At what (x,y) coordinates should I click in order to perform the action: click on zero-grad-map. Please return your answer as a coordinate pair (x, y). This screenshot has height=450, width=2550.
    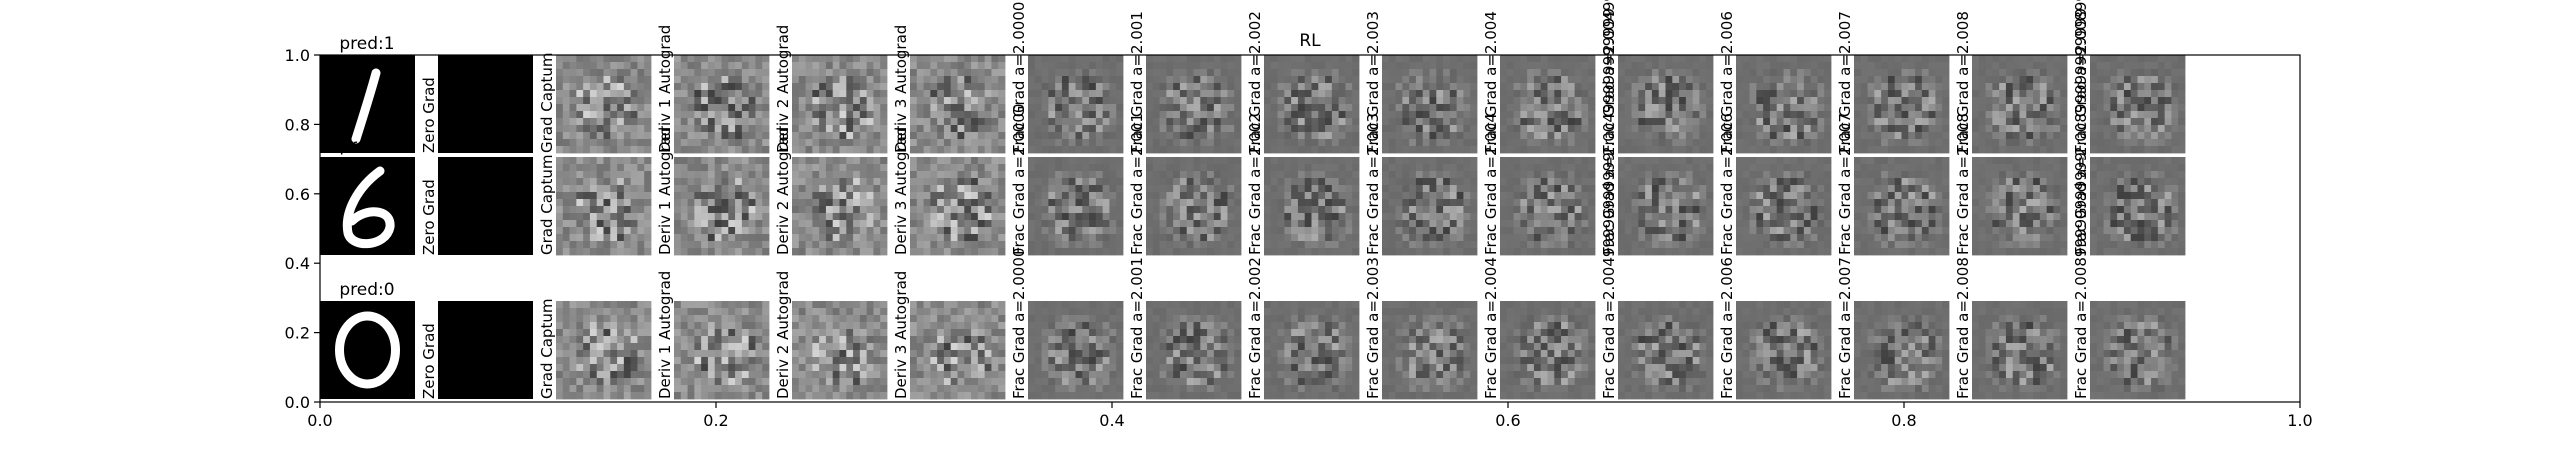
    Looking at the image, I should click on (485, 206).